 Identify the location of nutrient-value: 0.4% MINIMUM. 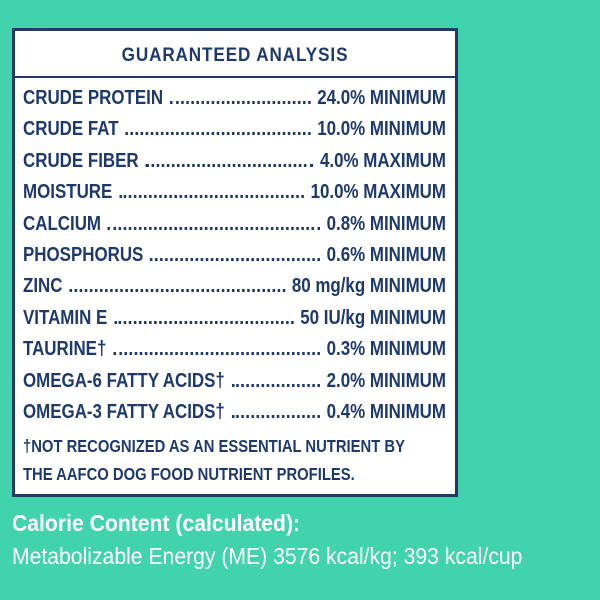
(386, 411).